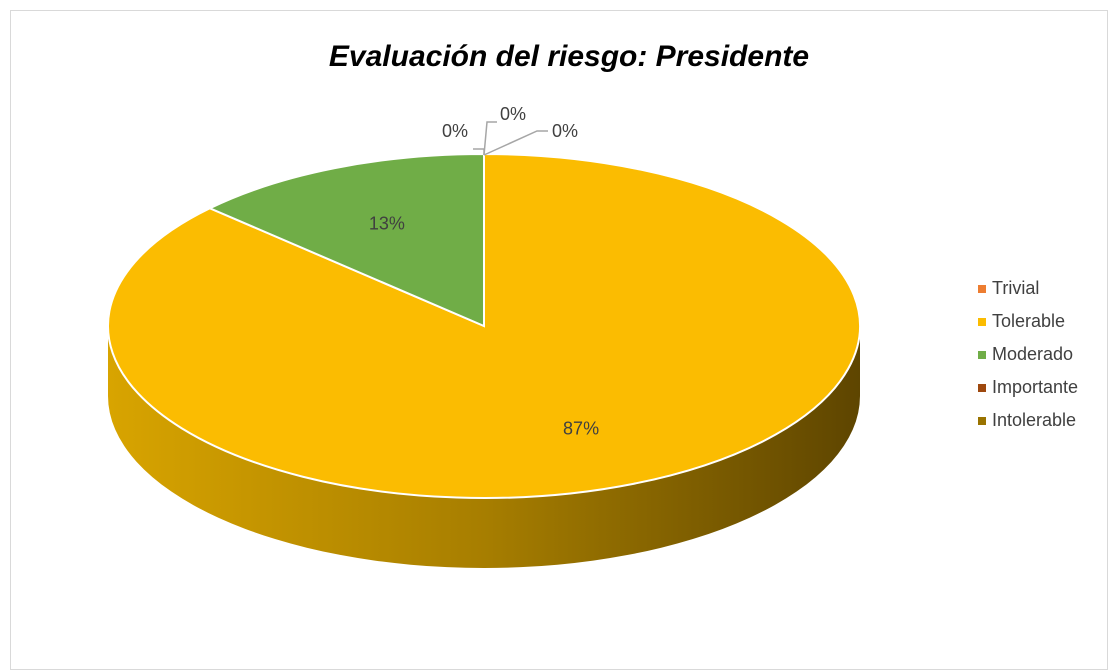 This screenshot has width=1119, height=670. Describe the element at coordinates (455, 131) in the screenshot. I see `data-label-trivial: 0%` at that location.